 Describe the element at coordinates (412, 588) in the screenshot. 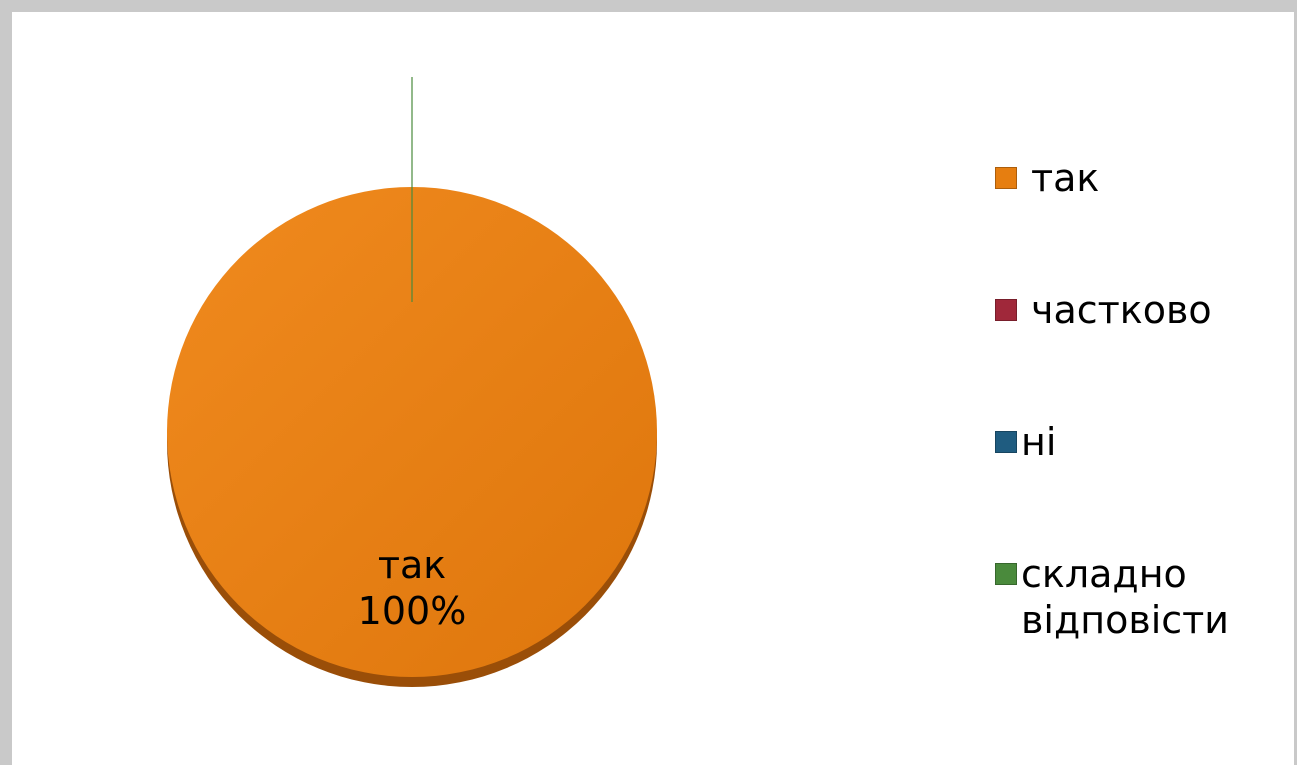

I see `slice-data-label: так 100%` at that location.